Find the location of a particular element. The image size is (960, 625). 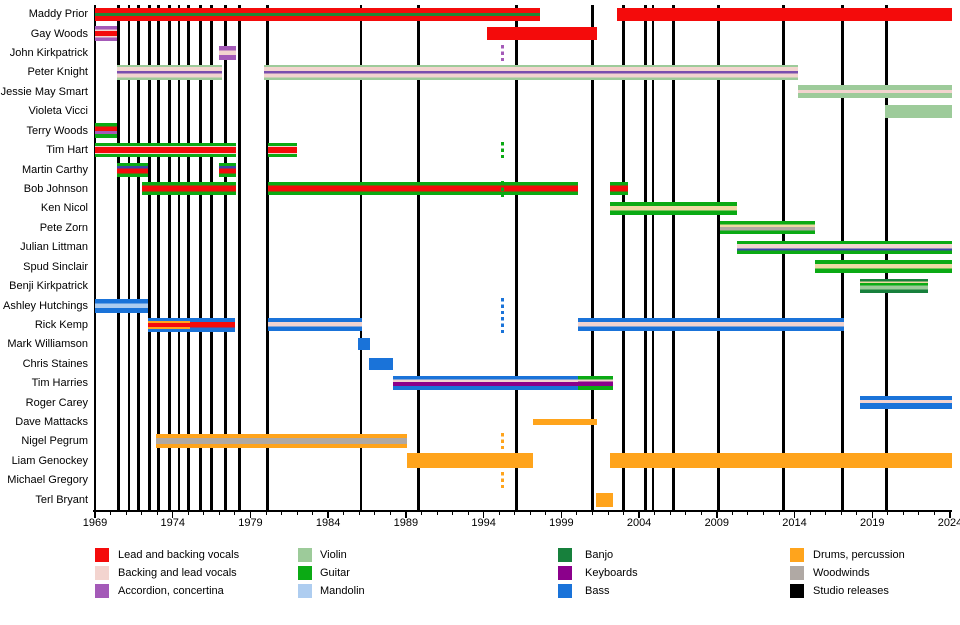

legend-item-label: Mandolin is located at coordinates (342, 591).